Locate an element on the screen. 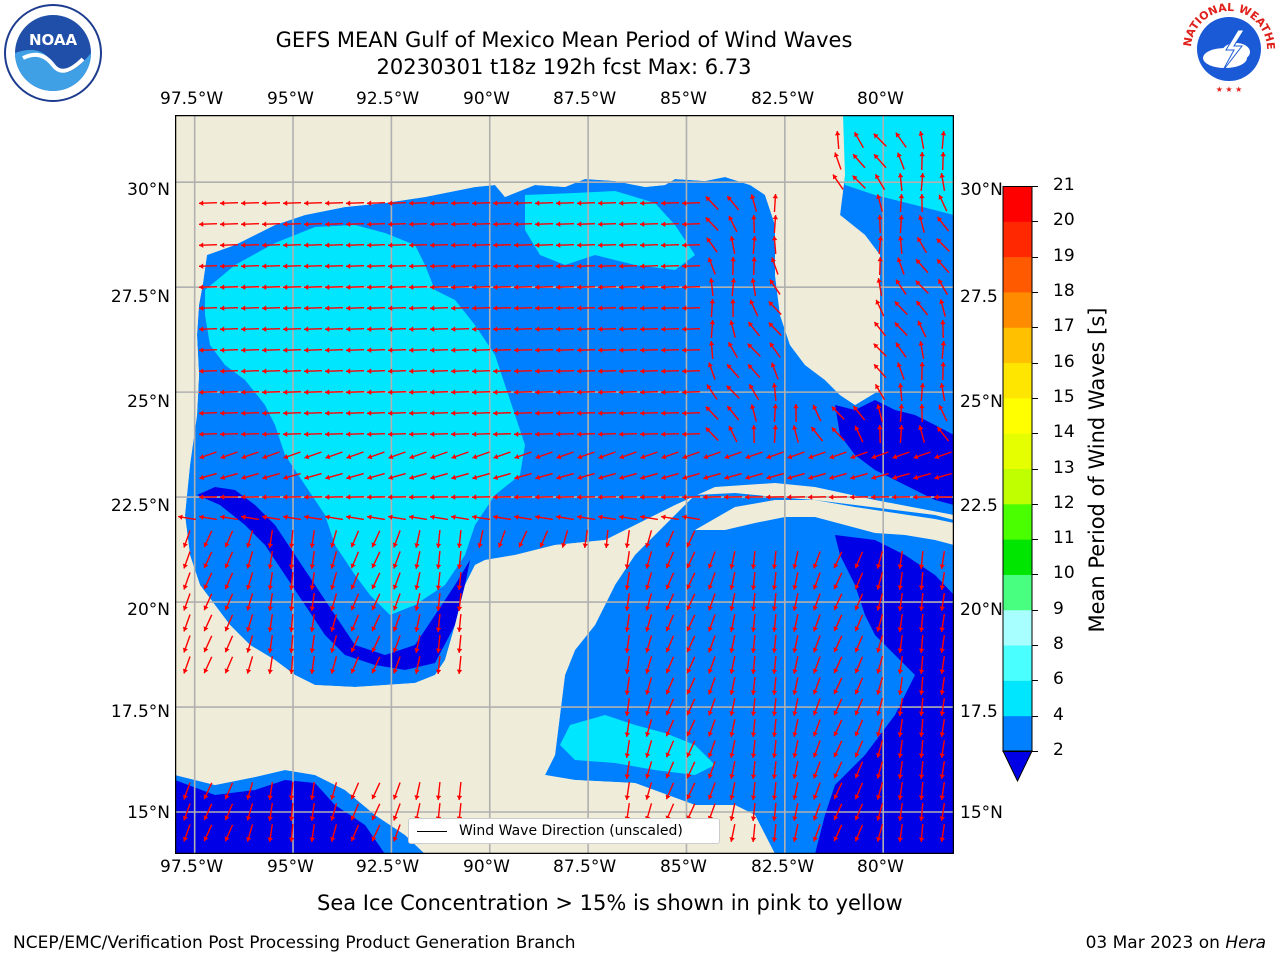 This screenshot has width=1280, height=960. colorbar-tick-label: 18 is located at coordinates (1064, 290).